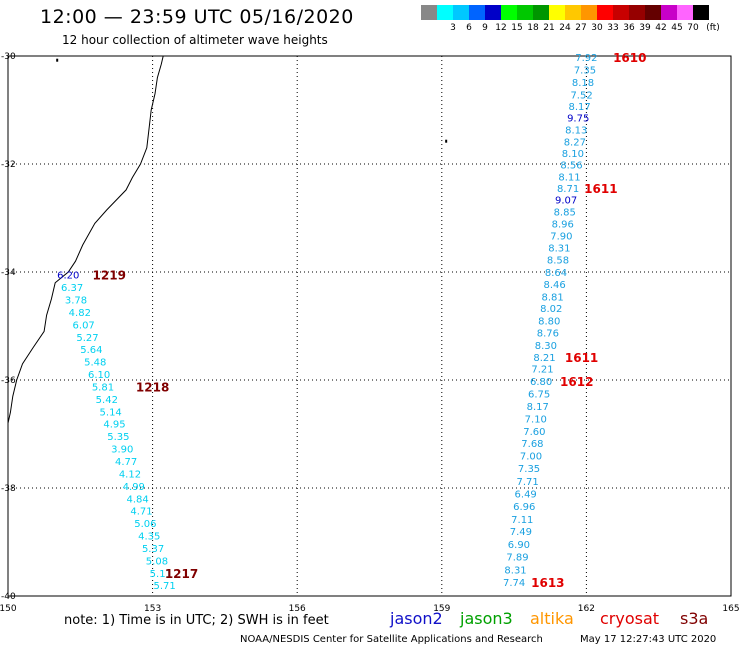 This screenshot has height=650, width=740. What do you see at coordinates (630, 618) in the screenshot?
I see `satellite-name: cryosat` at bounding box center [630, 618].